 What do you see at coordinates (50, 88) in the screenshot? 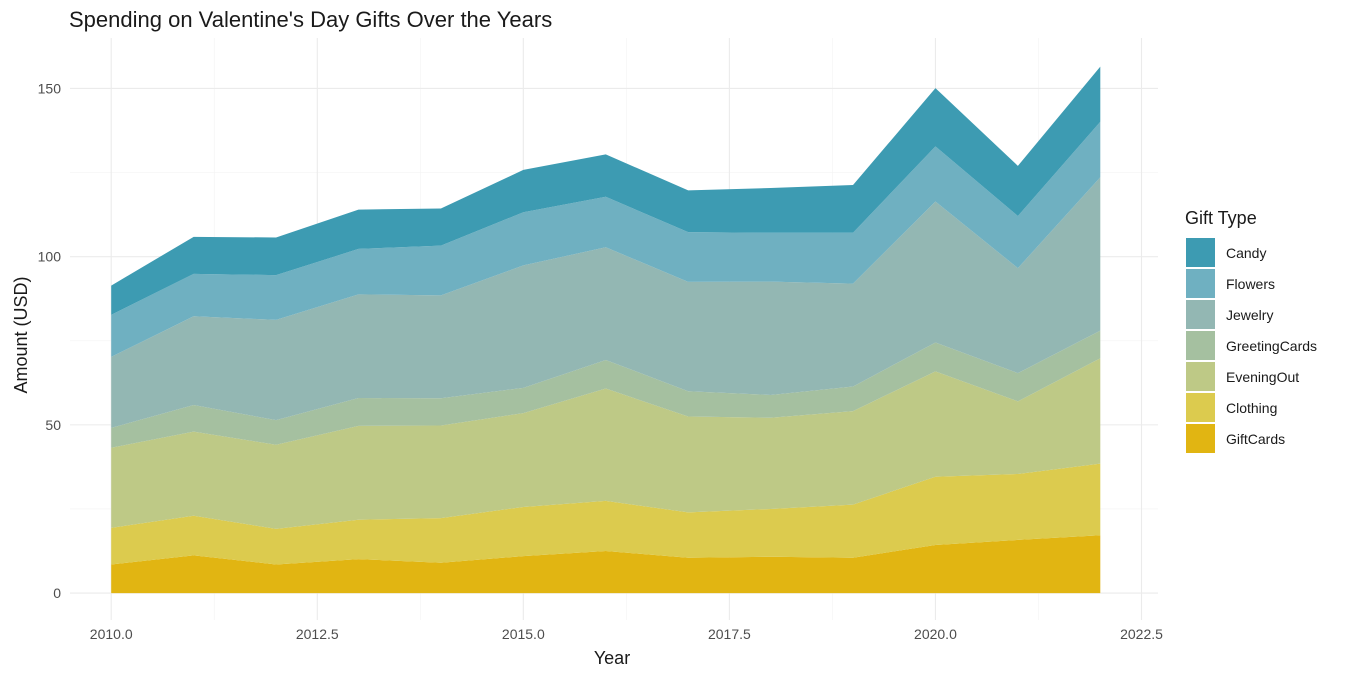
I see `y-tick-label: 150` at bounding box center [50, 88].